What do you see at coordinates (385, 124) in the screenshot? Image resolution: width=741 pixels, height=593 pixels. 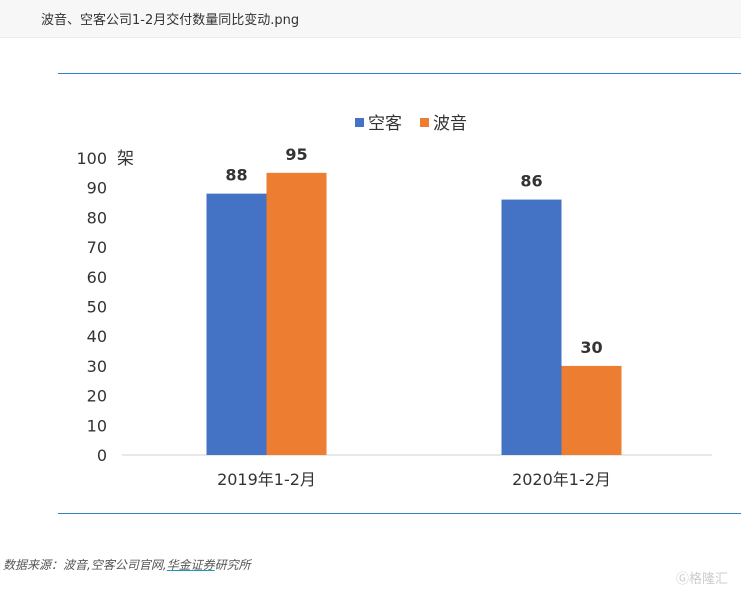 I see `legend-label: 空客` at bounding box center [385, 124].